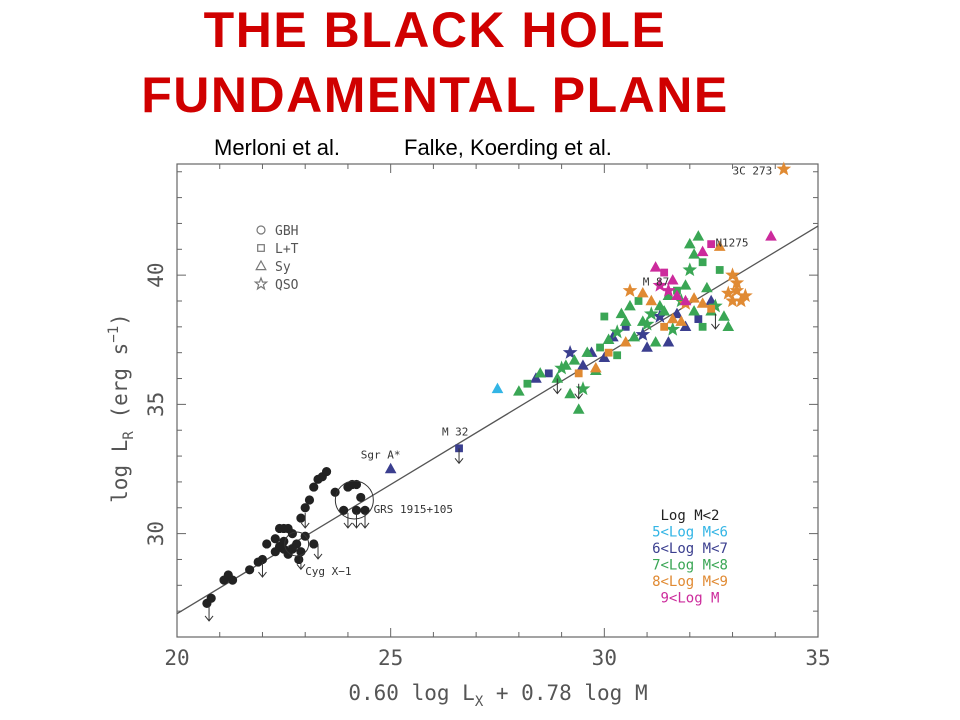  Describe the element at coordinates (297, 544) in the screenshot. I see `cyg-x1-circle` at that location.